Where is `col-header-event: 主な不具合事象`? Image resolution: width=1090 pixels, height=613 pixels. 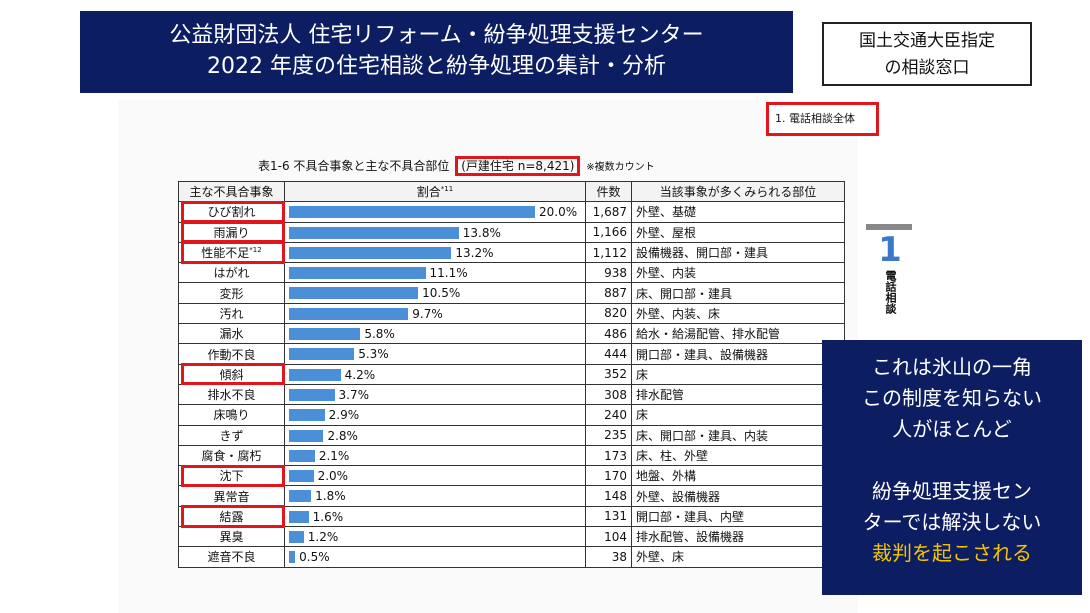 col-header-event: 主な不具合事象 is located at coordinates (231, 191).